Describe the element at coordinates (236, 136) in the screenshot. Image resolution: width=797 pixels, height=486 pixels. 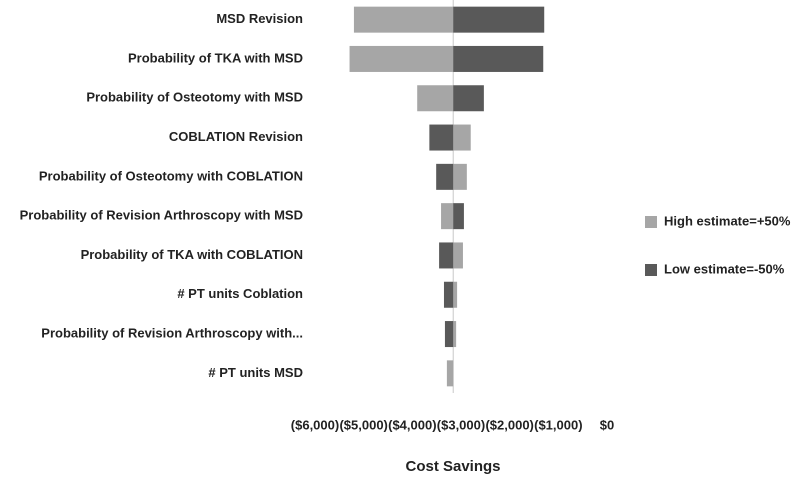
I see `category-label: COBLATION Revision` at that location.